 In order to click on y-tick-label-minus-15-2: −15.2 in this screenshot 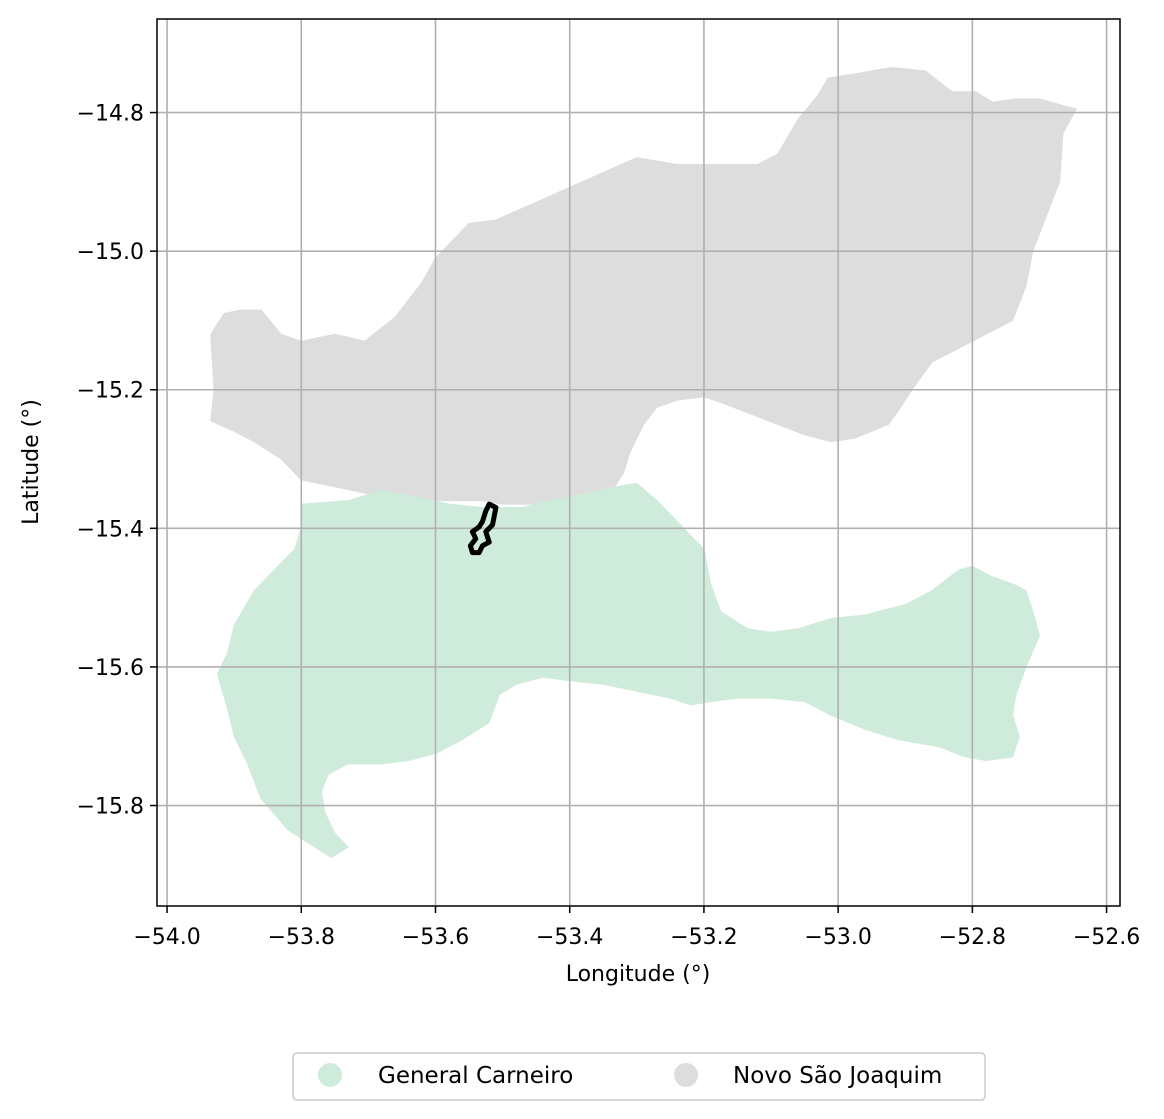, I will do `click(110, 391)`.